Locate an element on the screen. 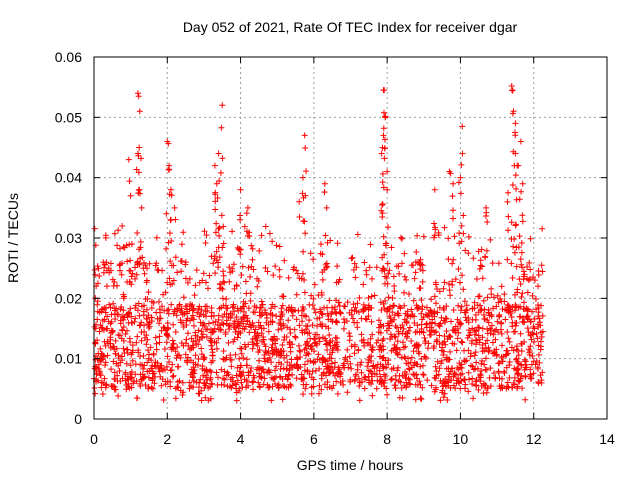  y-tick-label: 0.01 is located at coordinates (68, 359).